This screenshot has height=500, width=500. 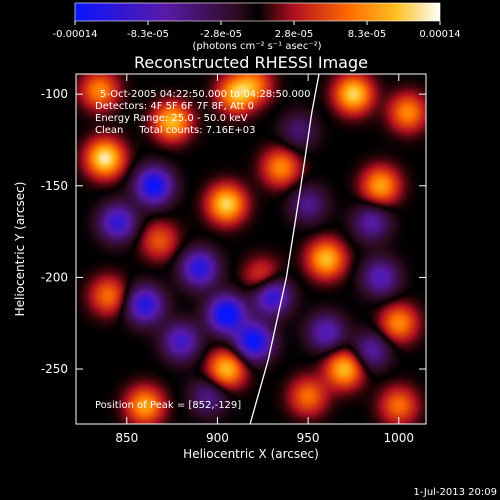 What do you see at coordinates (257, 12) in the screenshot?
I see `colorbar` at bounding box center [257, 12].